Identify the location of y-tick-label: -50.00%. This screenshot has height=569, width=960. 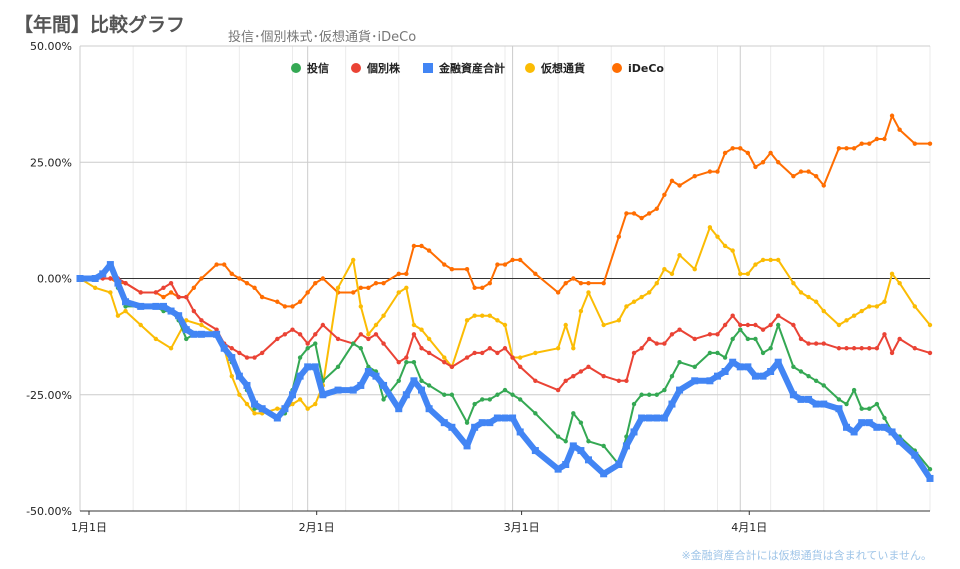
(49, 511).